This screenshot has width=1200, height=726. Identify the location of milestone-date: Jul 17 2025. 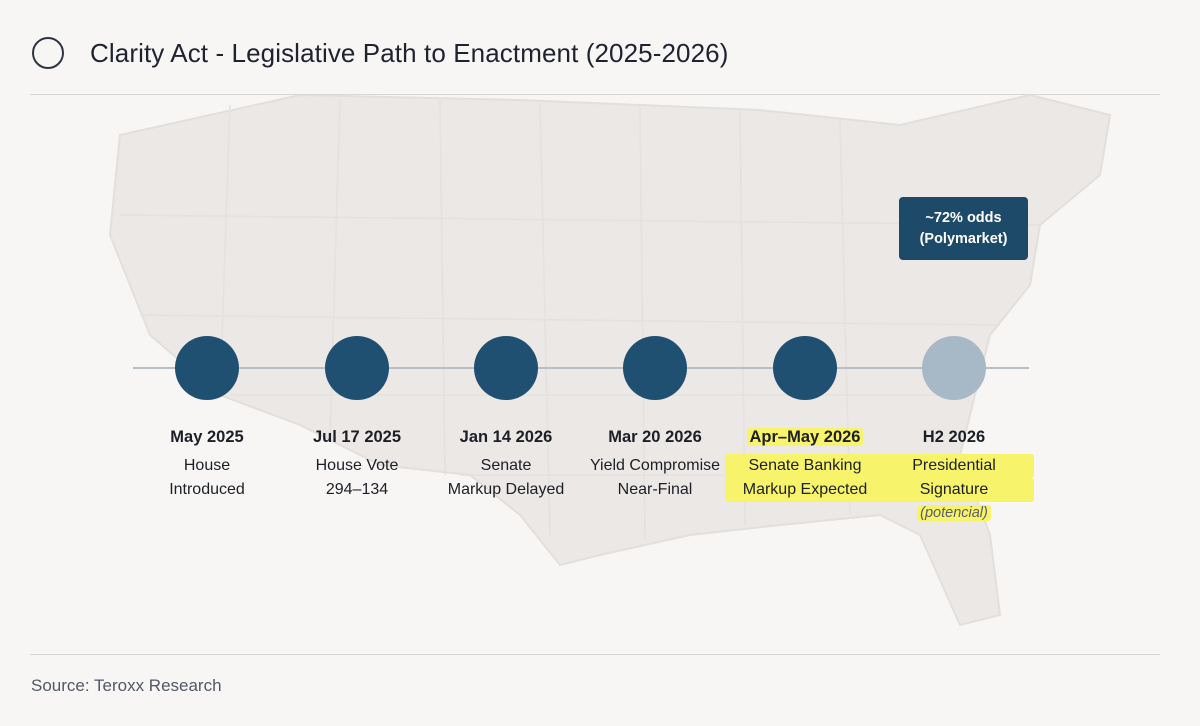
(357, 437).